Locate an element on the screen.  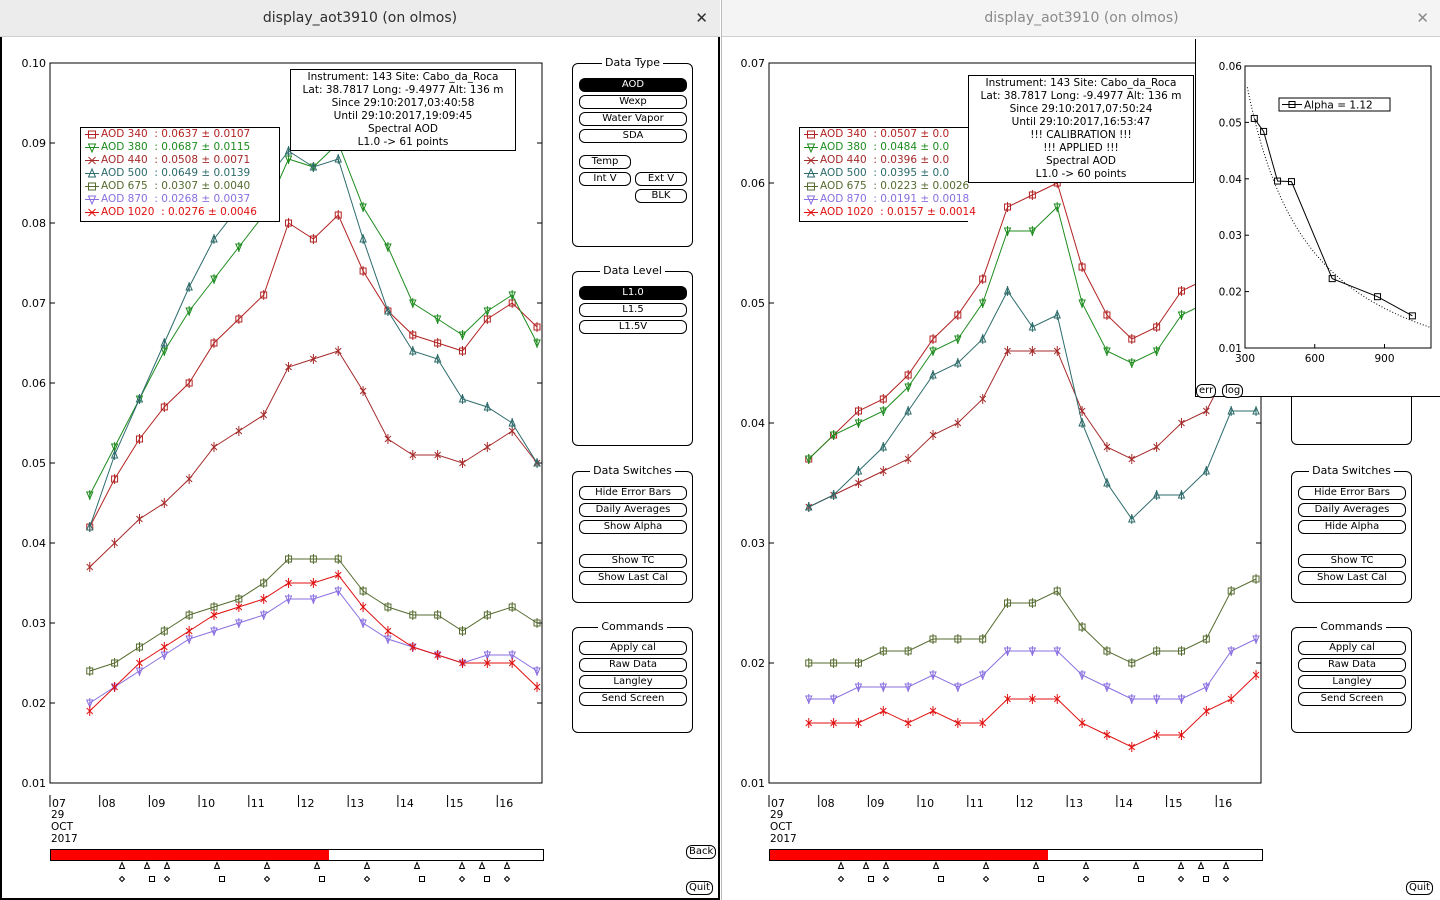
wexp-button: Wexp is located at coordinates (633, 102).